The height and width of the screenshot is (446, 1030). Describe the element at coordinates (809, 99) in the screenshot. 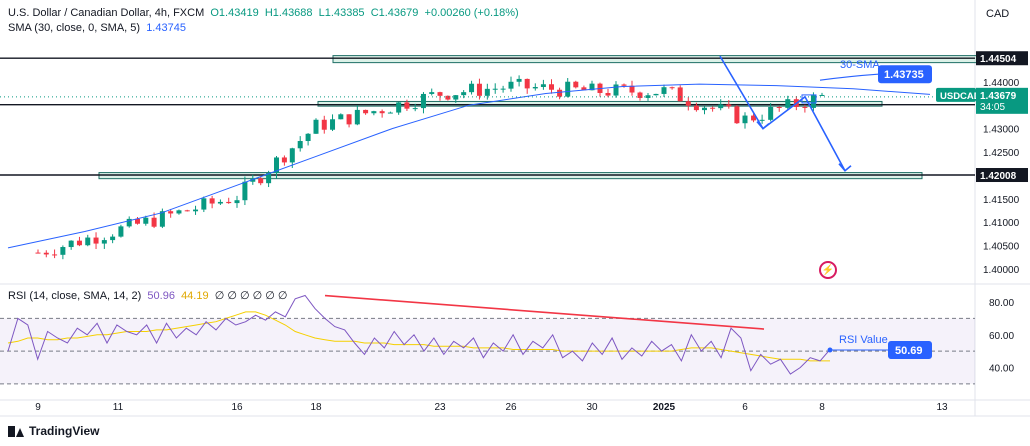

I see `highlight-box` at that location.